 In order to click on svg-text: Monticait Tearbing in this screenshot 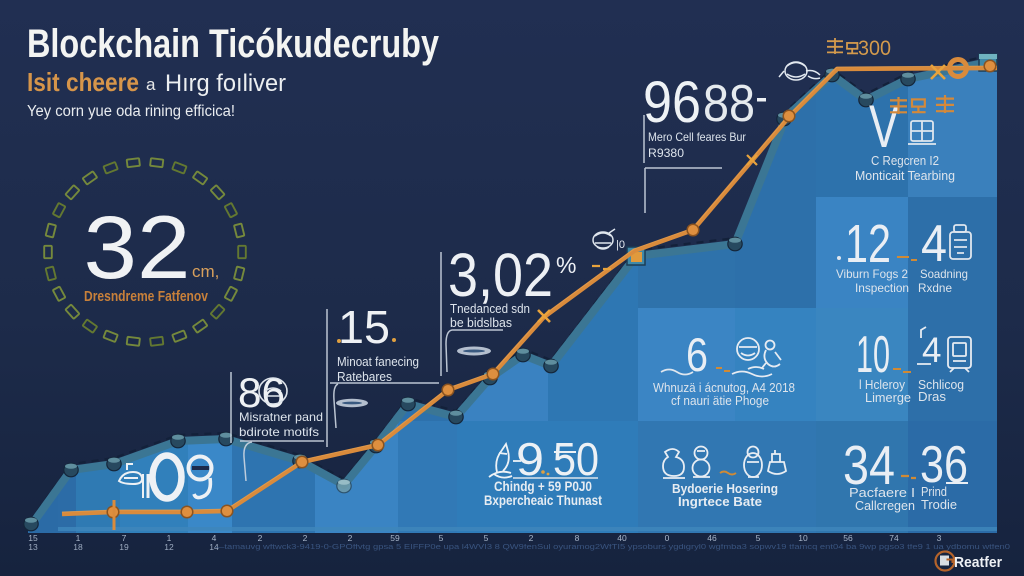, I will do `click(905, 176)`.